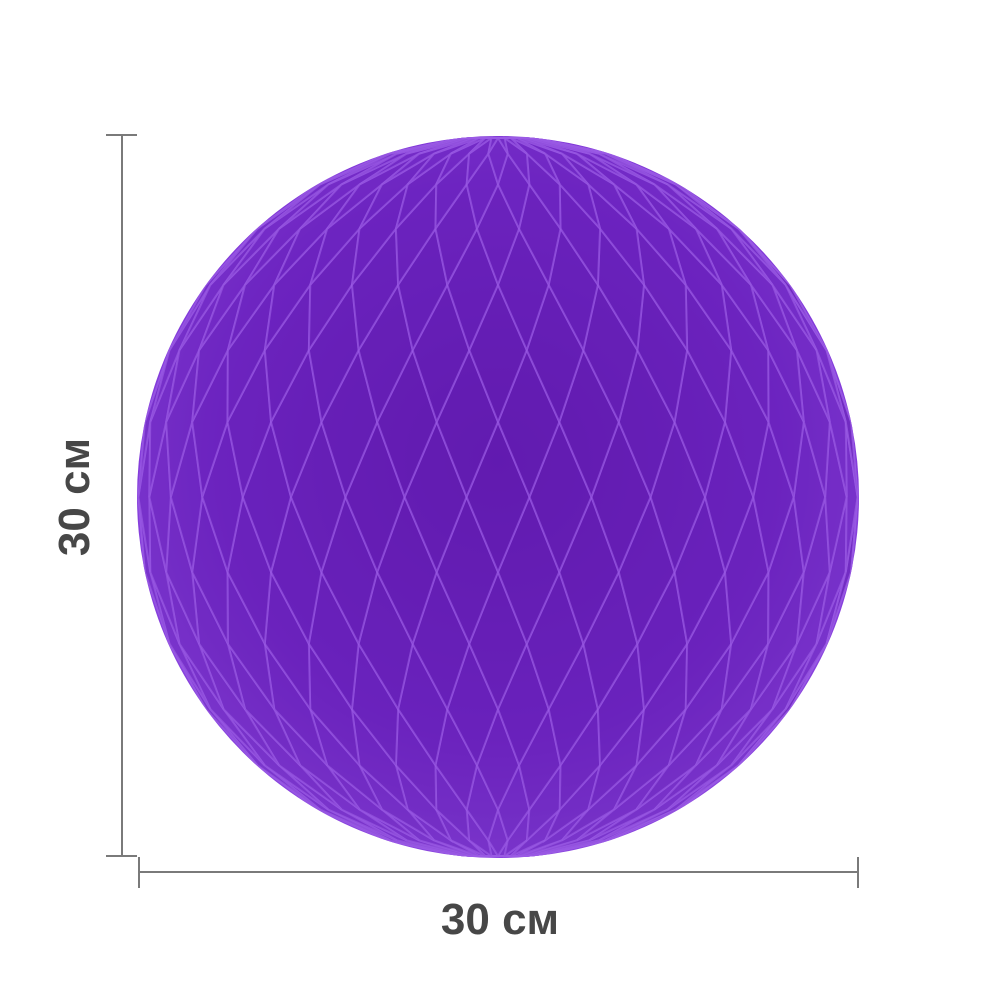 The height and width of the screenshot is (1000, 1000). Describe the element at coordinates (500, 919) in the screenshot. I see `width-label: 30 см` at that location.